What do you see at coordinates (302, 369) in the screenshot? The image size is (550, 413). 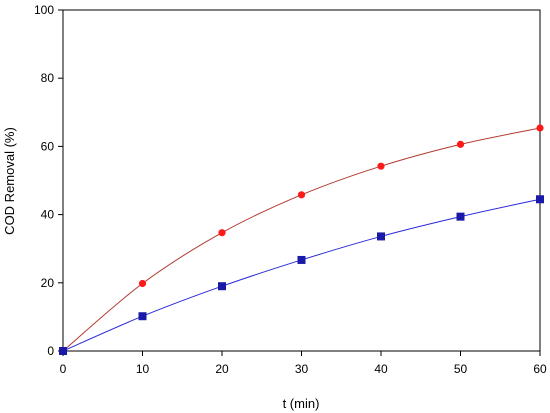 I see `x-tick-label: 30` at bounding box center [302, 369].